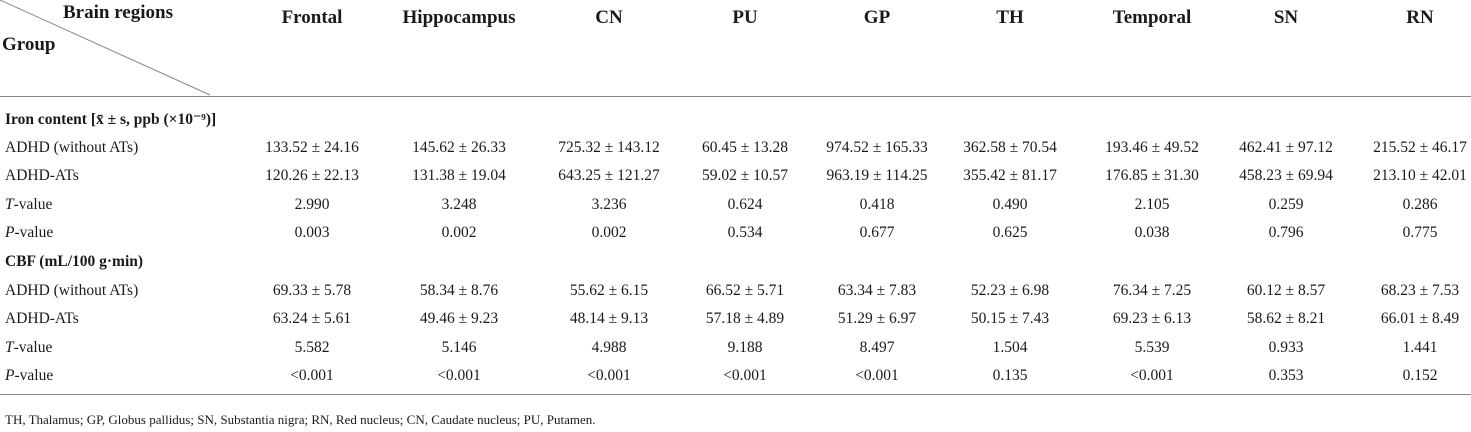  I want to click on table-cell: 0.152, so click(1420, 375).